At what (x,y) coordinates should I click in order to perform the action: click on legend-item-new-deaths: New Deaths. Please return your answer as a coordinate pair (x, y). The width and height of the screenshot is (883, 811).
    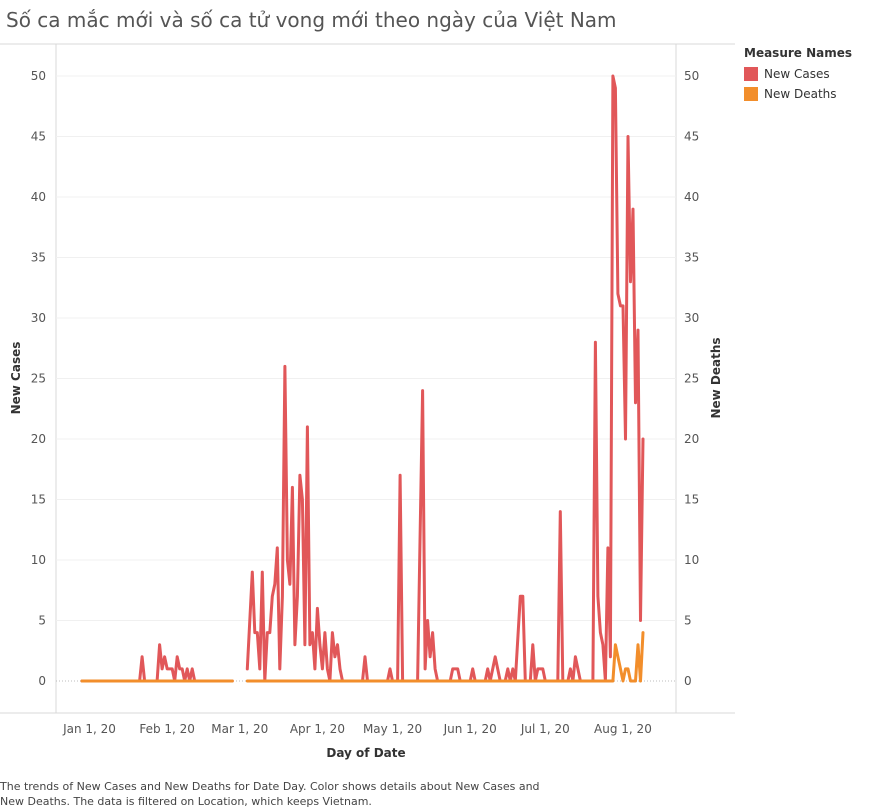
    Looking at the image, I should click on (798, 94).